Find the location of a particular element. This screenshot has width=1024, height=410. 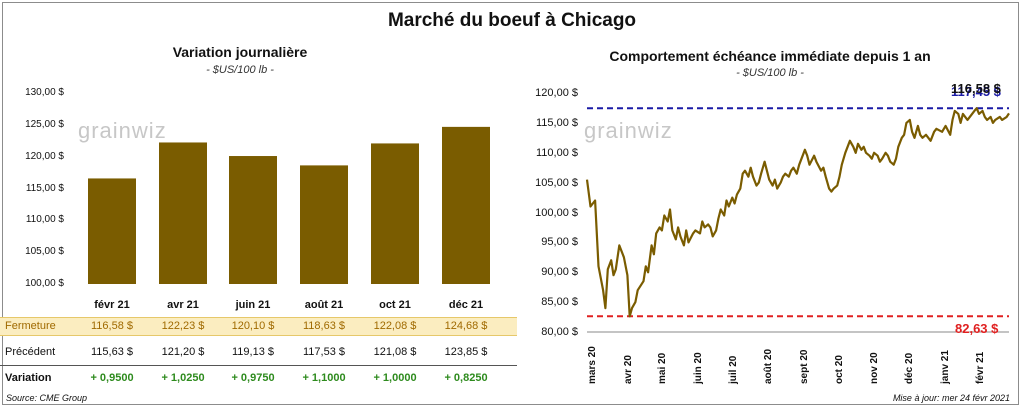

page-title: Marché du boeuf à Chicago is located at coordinates (512, 20).